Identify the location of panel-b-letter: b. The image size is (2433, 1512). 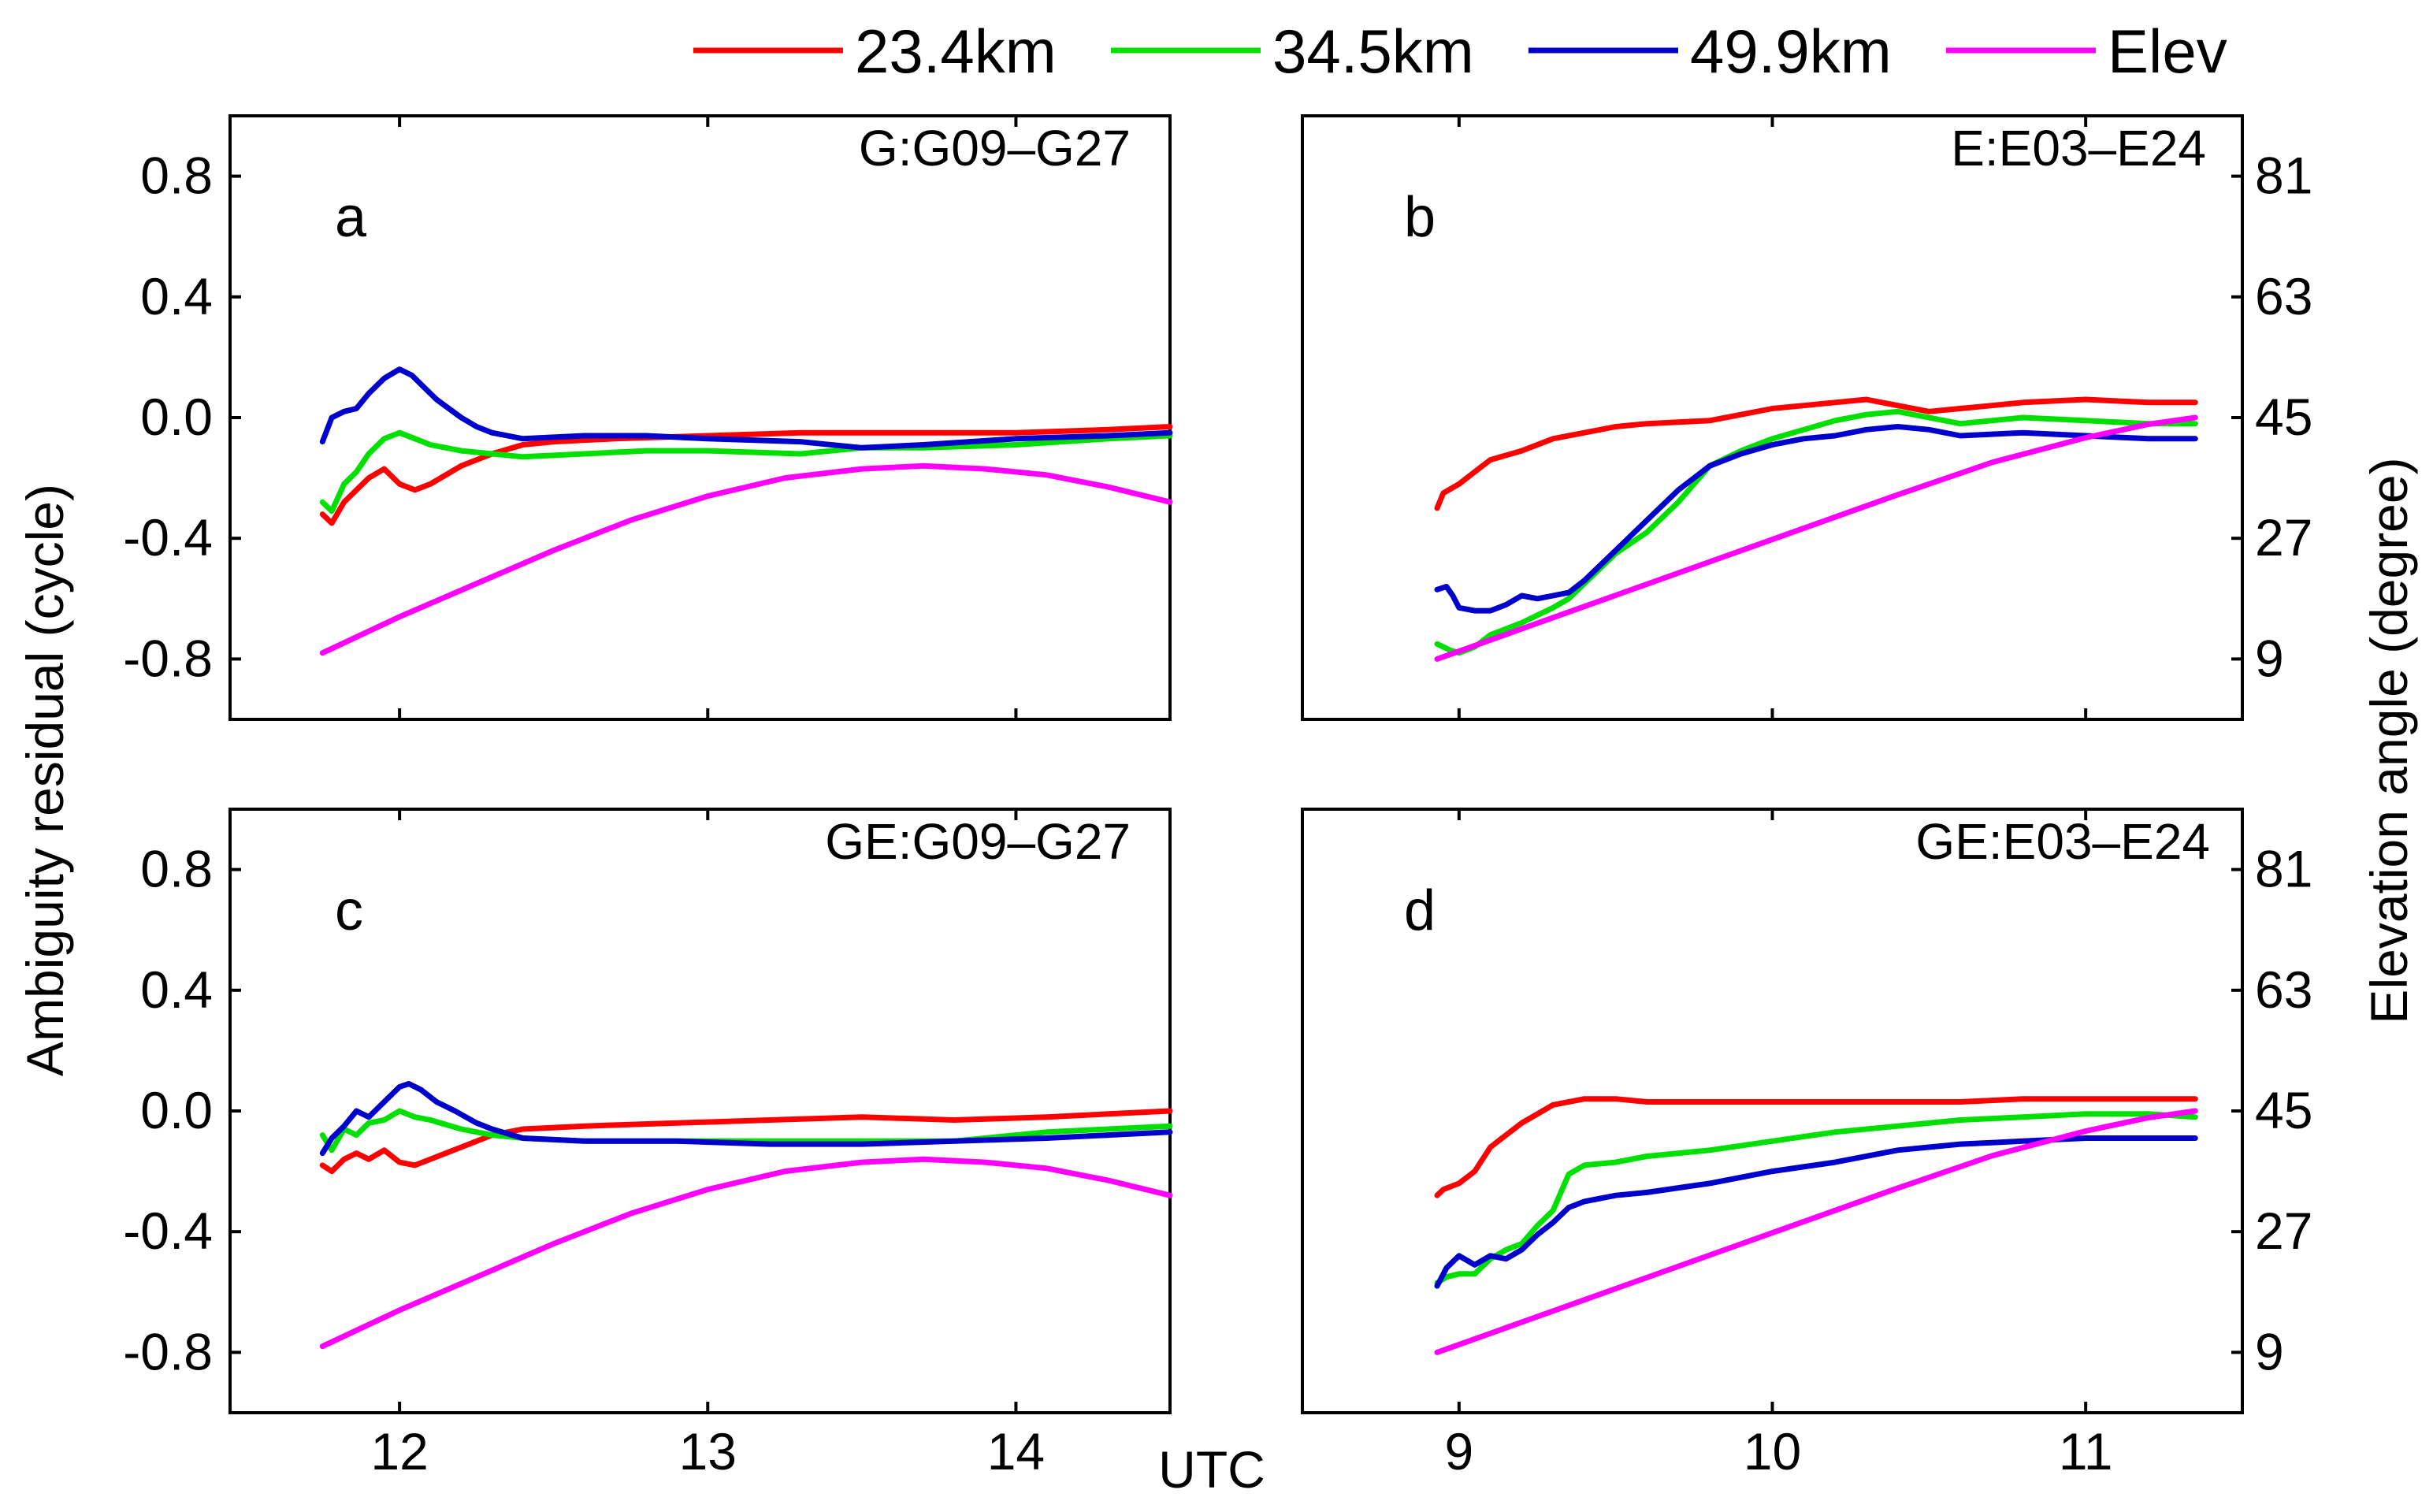
(1420, 217).